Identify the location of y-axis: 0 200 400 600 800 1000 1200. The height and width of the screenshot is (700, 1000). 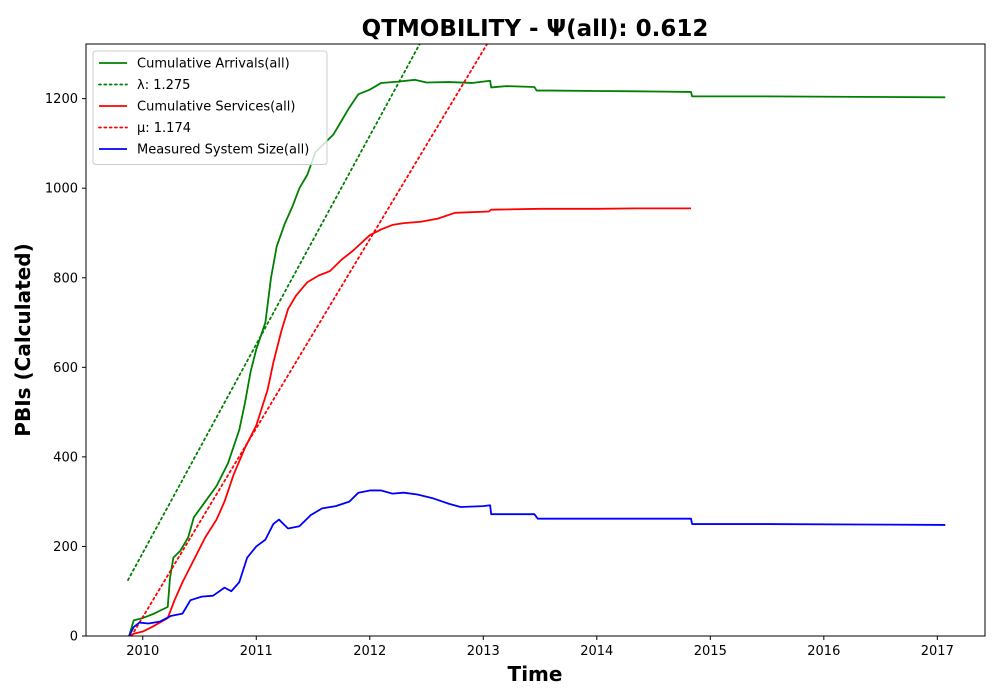
(65, 368).